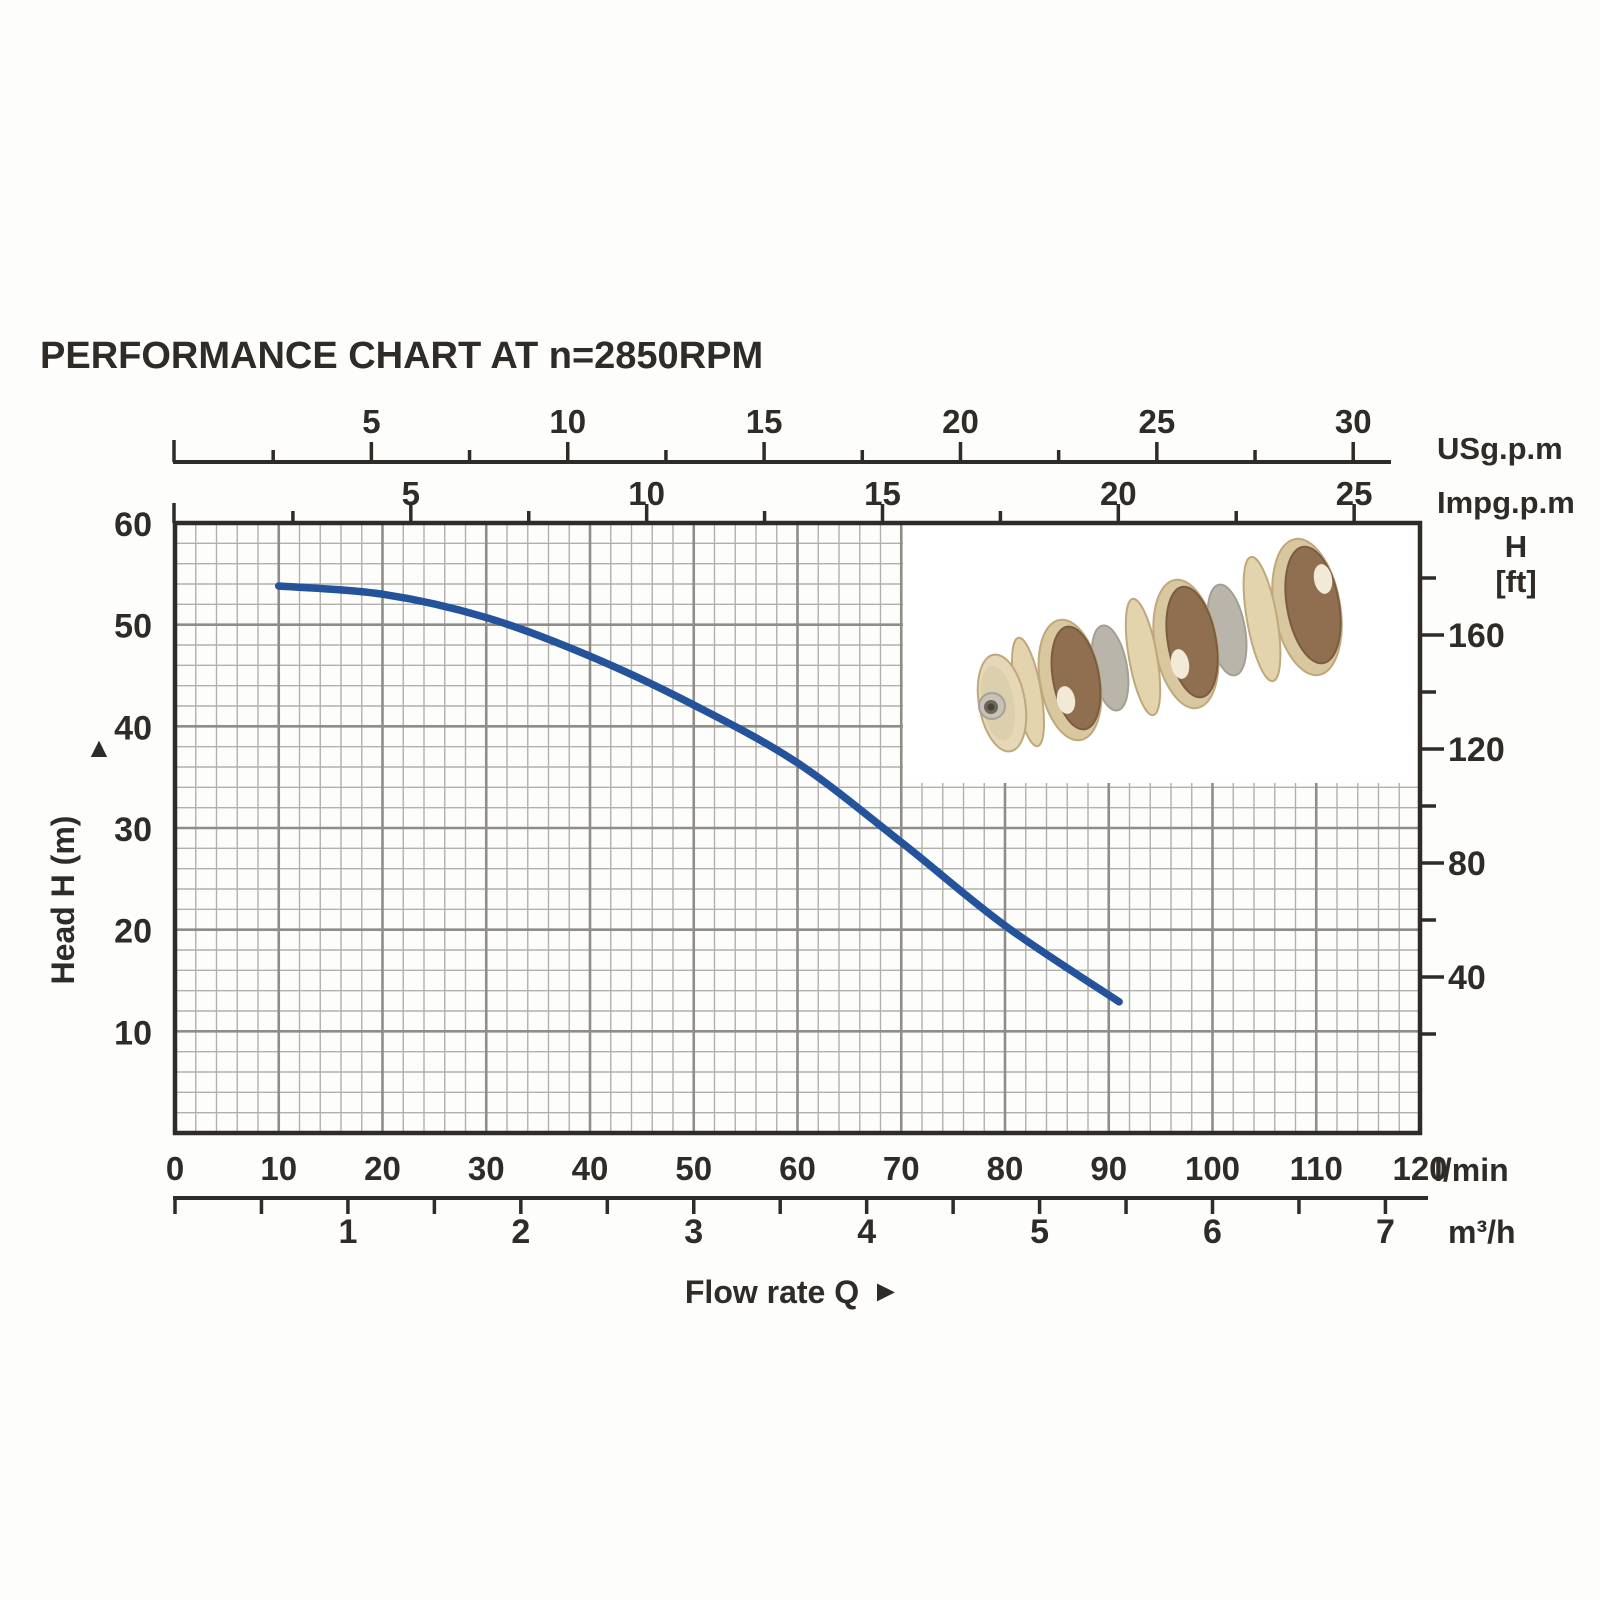 The width and height of the screenshot is (1600, 1600). Describe the element at coordinates (1515, 581) in the screenshot. I see `ft-axis-bracket-label: [ft]` at that location.